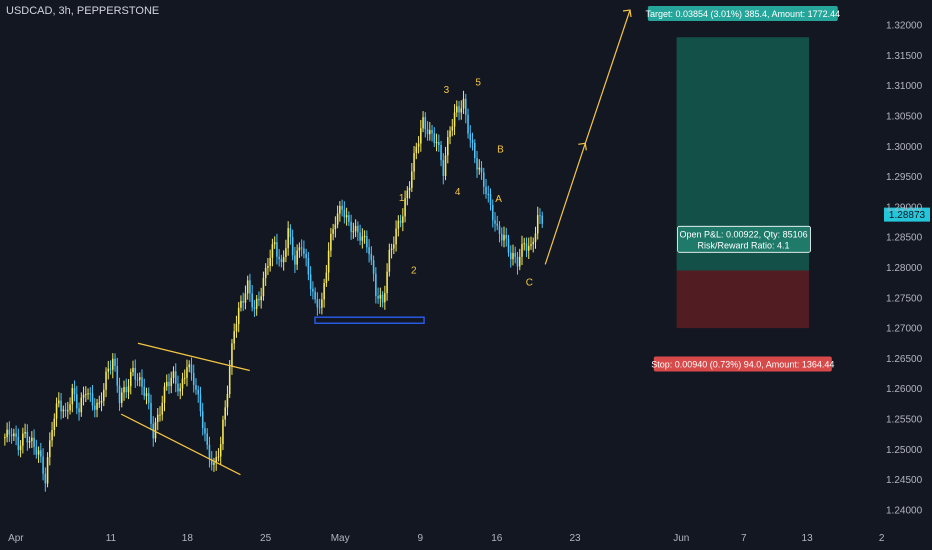 This screenshot has width=932, height=550. Describe the element at coordinates (904, 298) in the screenshot. I see `y-tick-label: 1.27500` at that location.